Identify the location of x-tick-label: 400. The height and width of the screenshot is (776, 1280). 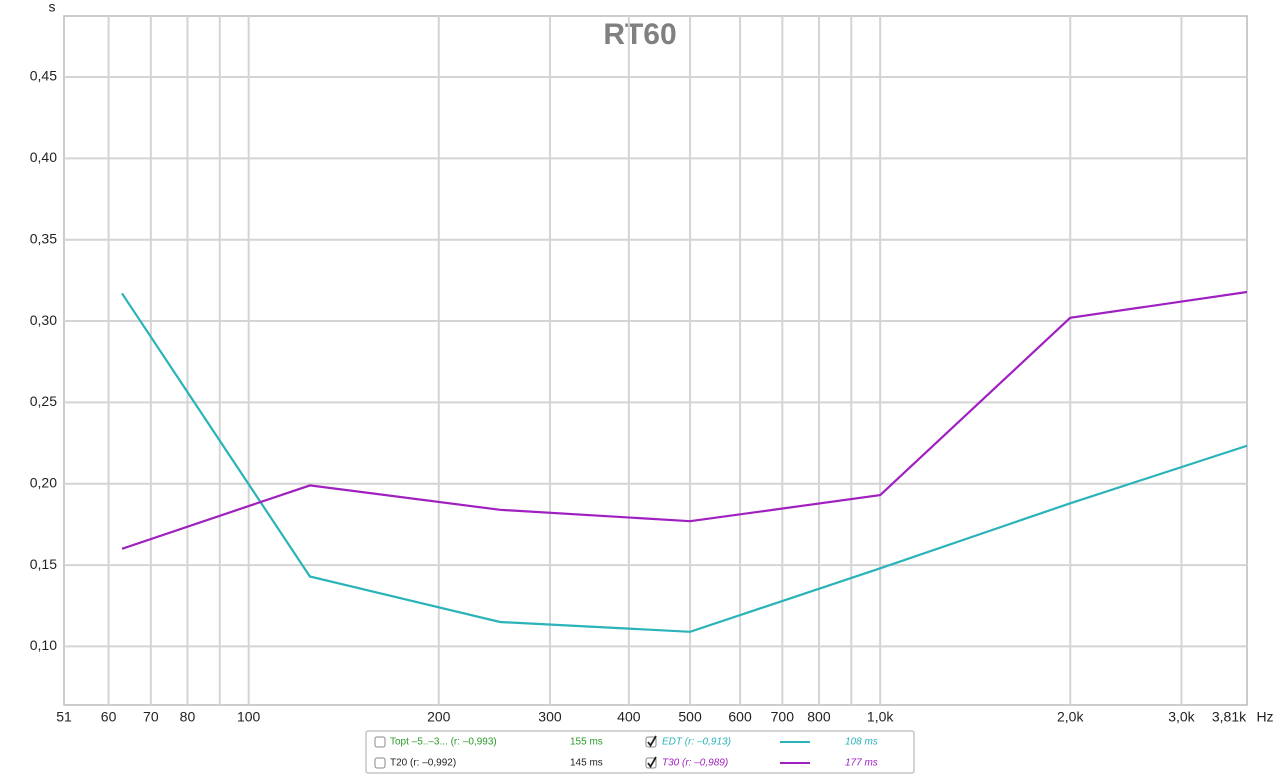
(629, 717).